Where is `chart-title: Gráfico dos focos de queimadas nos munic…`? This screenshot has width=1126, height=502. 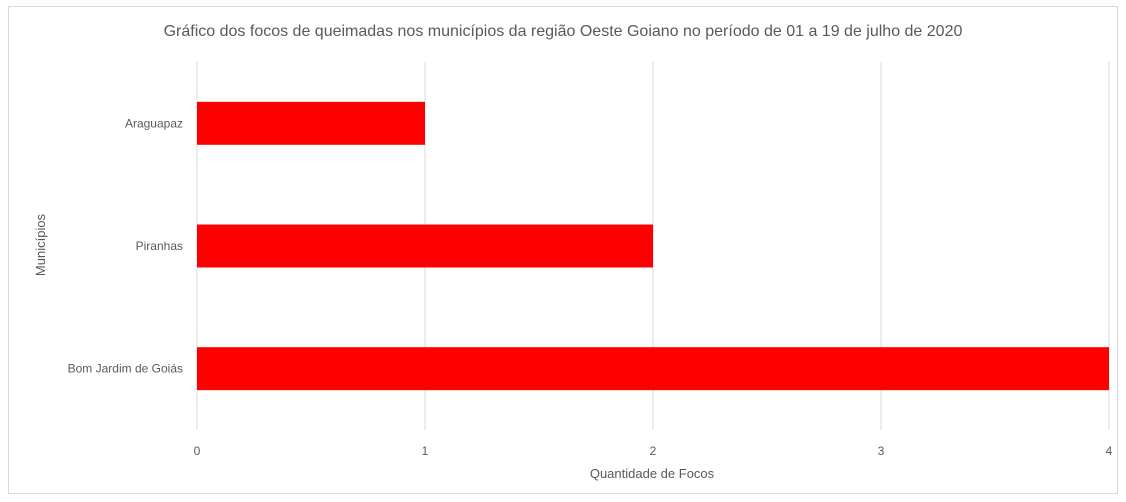 chart-title: Gráfico dos focos de queimadas nos munic… is located at coordinates (563, 31).